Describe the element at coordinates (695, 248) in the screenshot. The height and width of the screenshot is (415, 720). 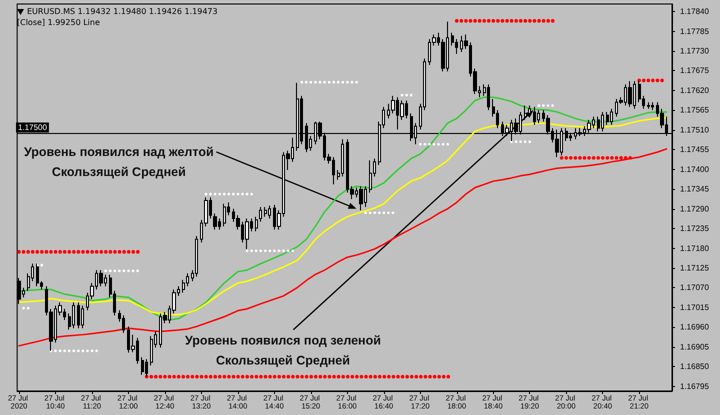
I see `y-tick-label: 1.17180` at that location.